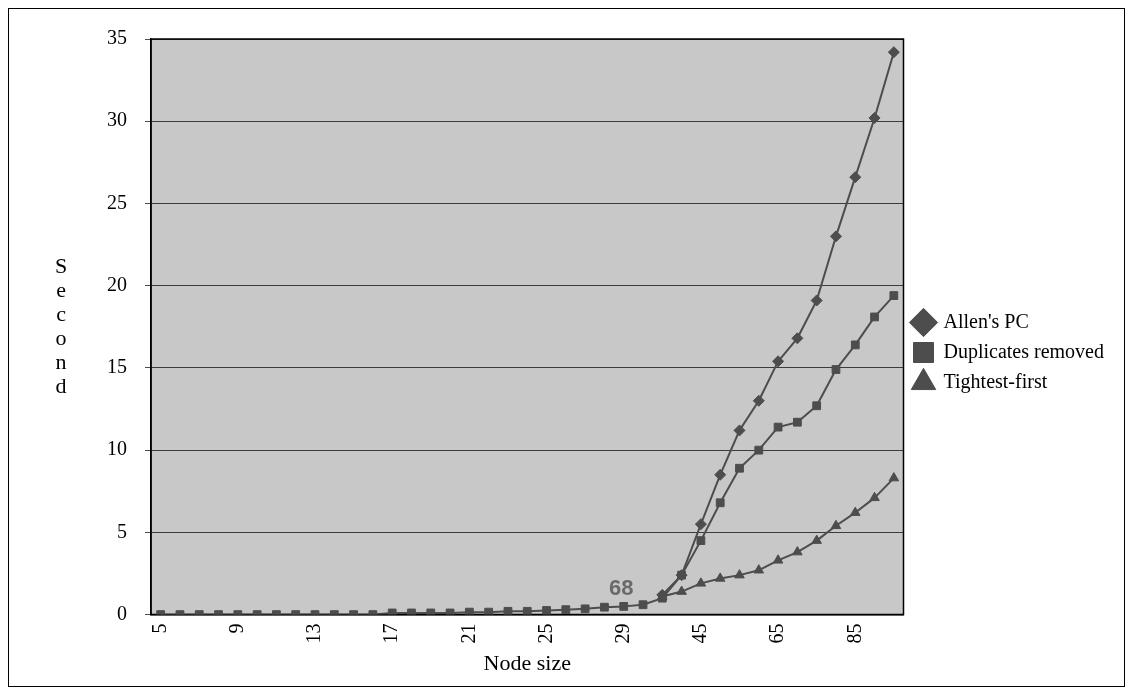 Image resolution: width=1135 pixels, height=697 pixels. I want to click on annotation: 68, so click(621, 587).